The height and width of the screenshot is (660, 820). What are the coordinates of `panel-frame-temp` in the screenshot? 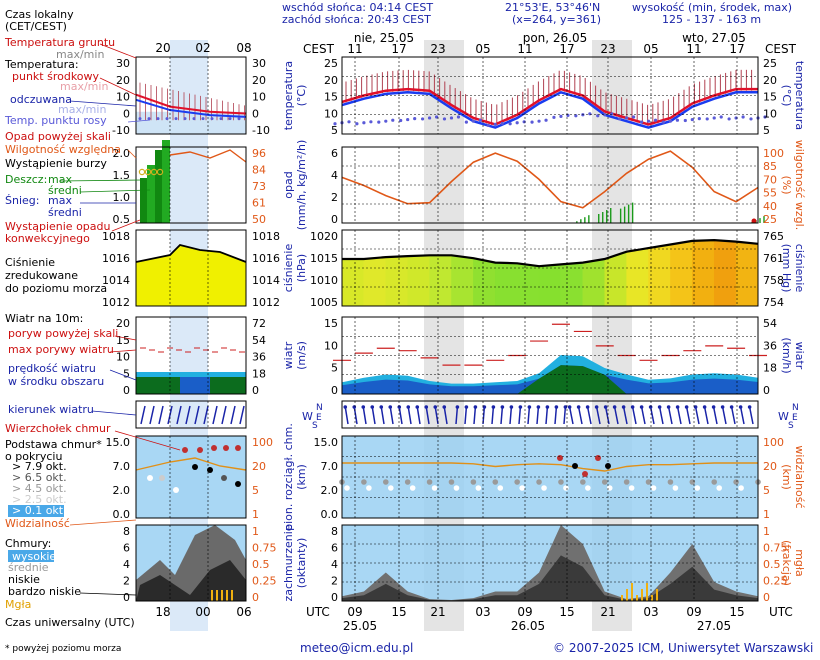 It's located at (550, 95).